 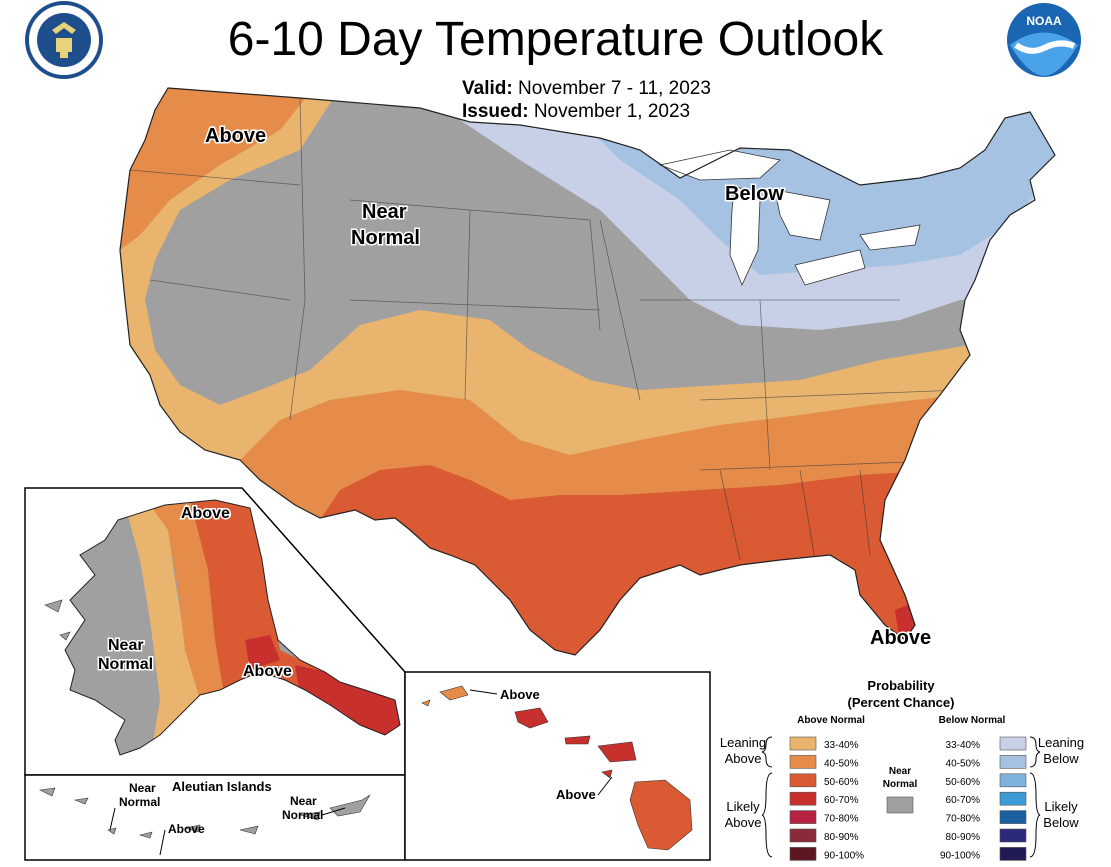 I want to click on zone-above-40-50-northwest, so click(x=220, y=169).